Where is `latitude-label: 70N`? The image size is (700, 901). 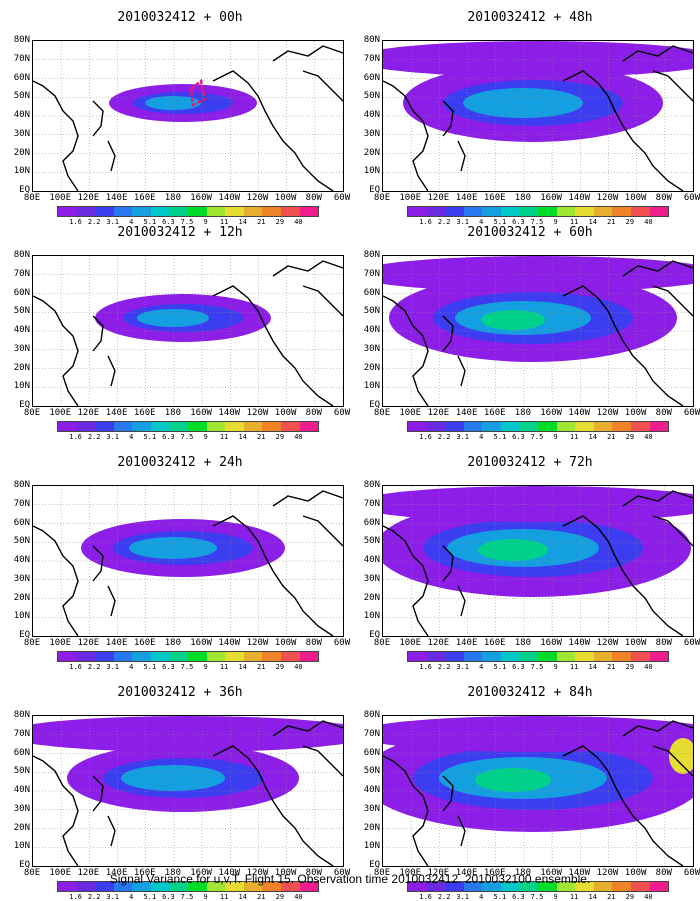 latitude-label: 70N is located at coordinates (21, 503).